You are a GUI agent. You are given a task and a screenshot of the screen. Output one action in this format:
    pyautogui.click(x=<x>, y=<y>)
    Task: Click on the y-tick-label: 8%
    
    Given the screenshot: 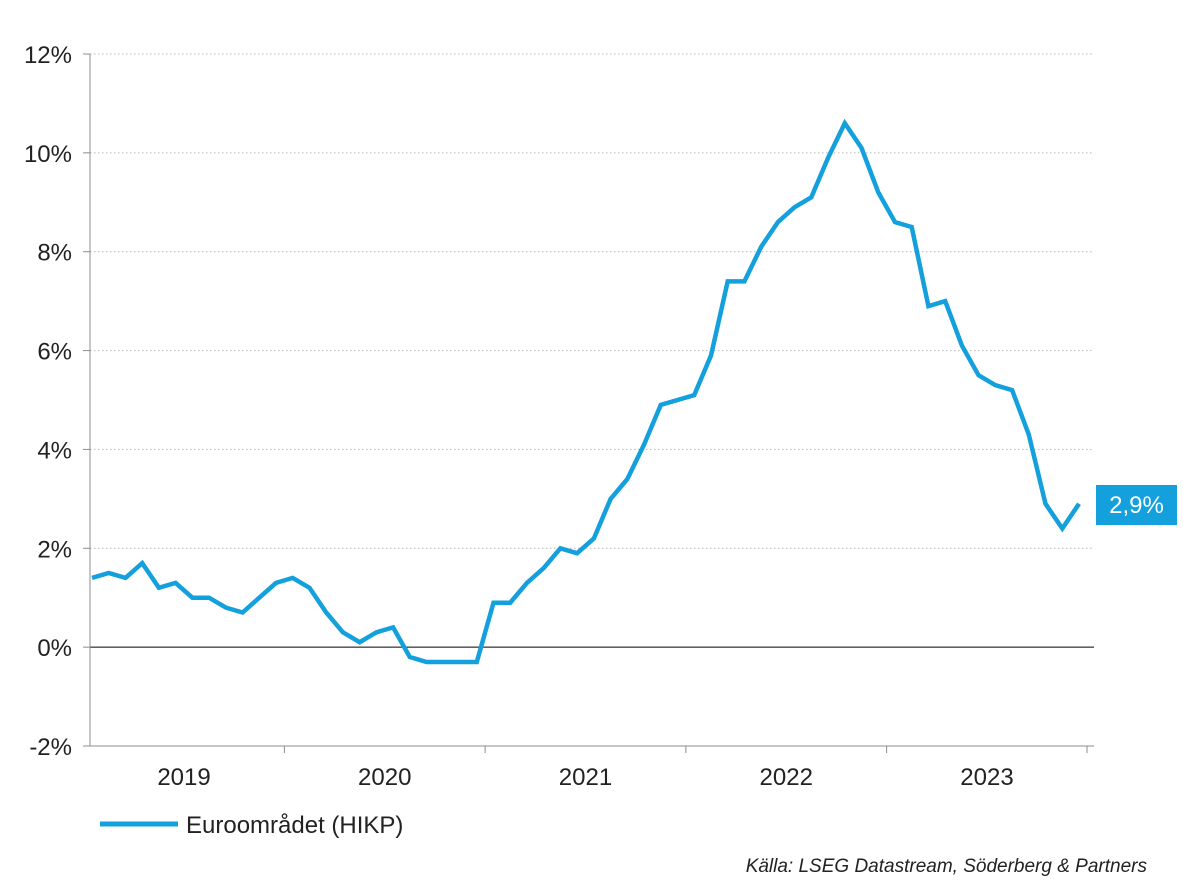 What is the action you would take?
    pyautogui.click(x=54, y=253)
    